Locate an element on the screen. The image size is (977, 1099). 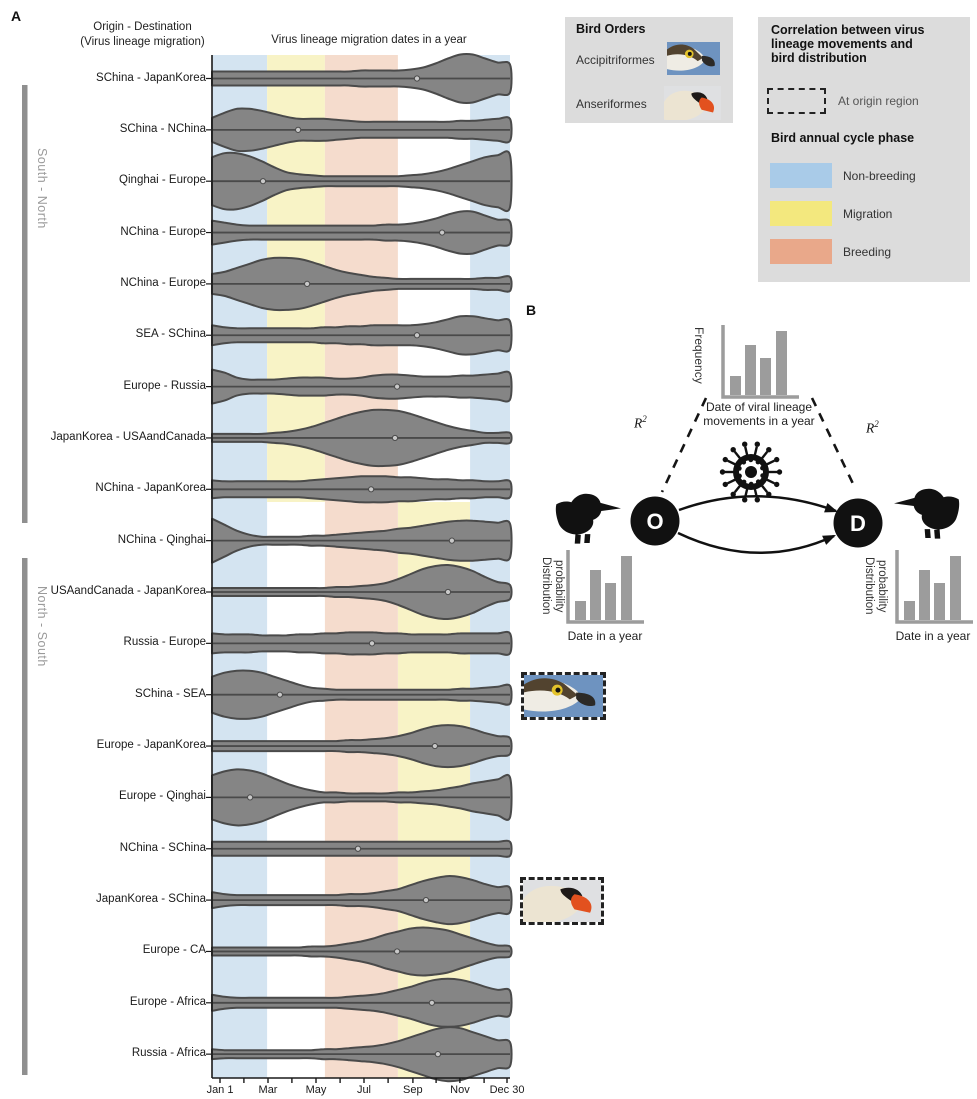
legend-bird-orders: Bird Orders Accipitriformes Anseriformes is located at coordinates (649, 70).